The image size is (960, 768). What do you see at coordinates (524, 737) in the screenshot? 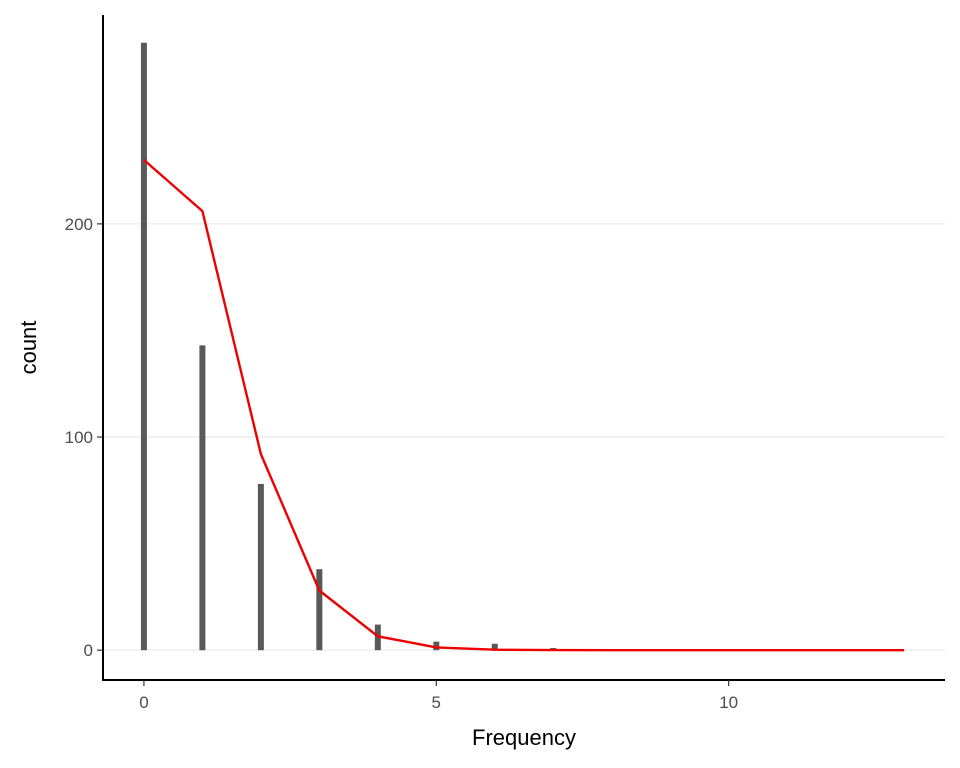
I see `x-axis-title: Frequency` at bounding box center [524, 737].